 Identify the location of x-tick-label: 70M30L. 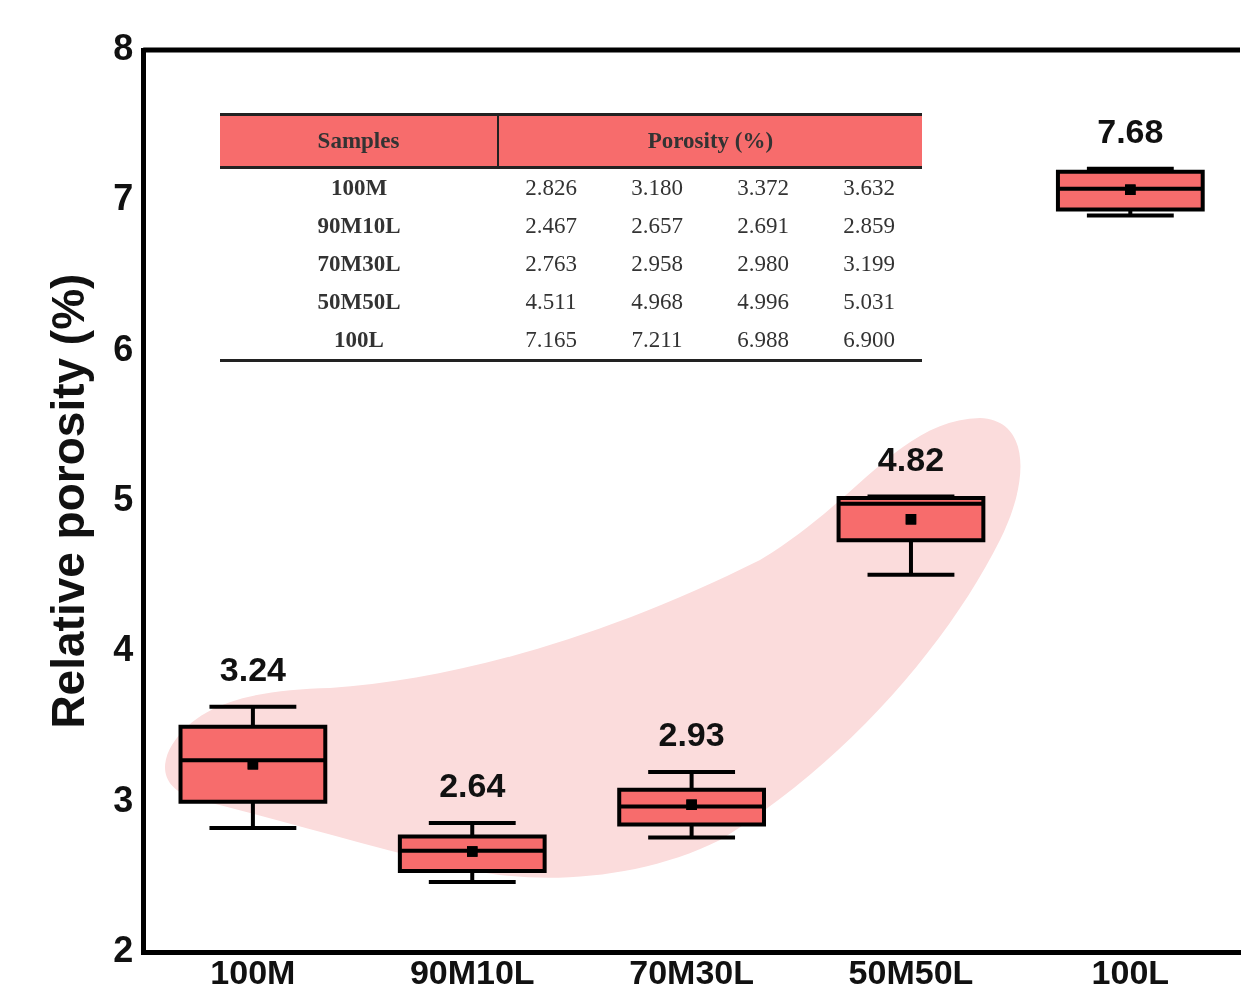
(691, 971).